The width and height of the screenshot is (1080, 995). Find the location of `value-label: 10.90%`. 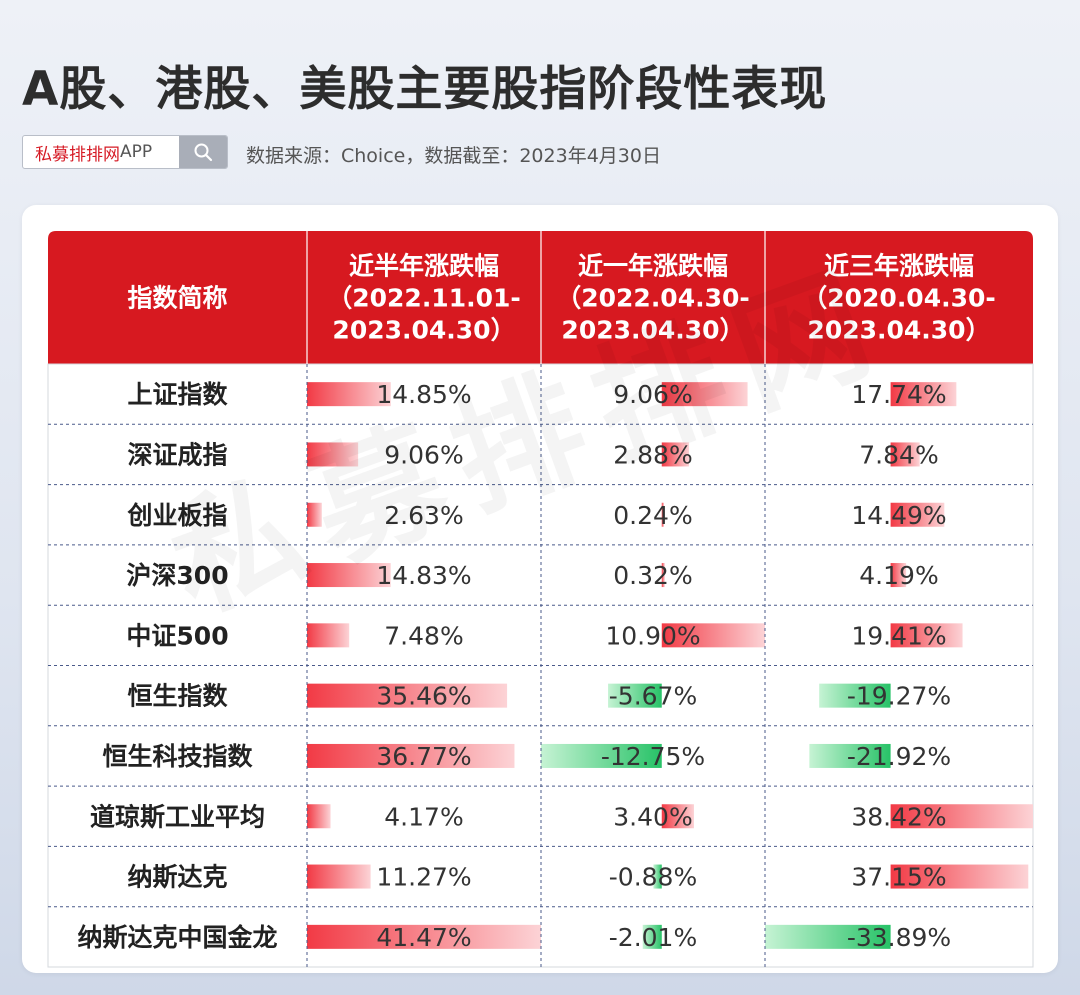

value-label: 10.90% is located at coordinates (652, 635).